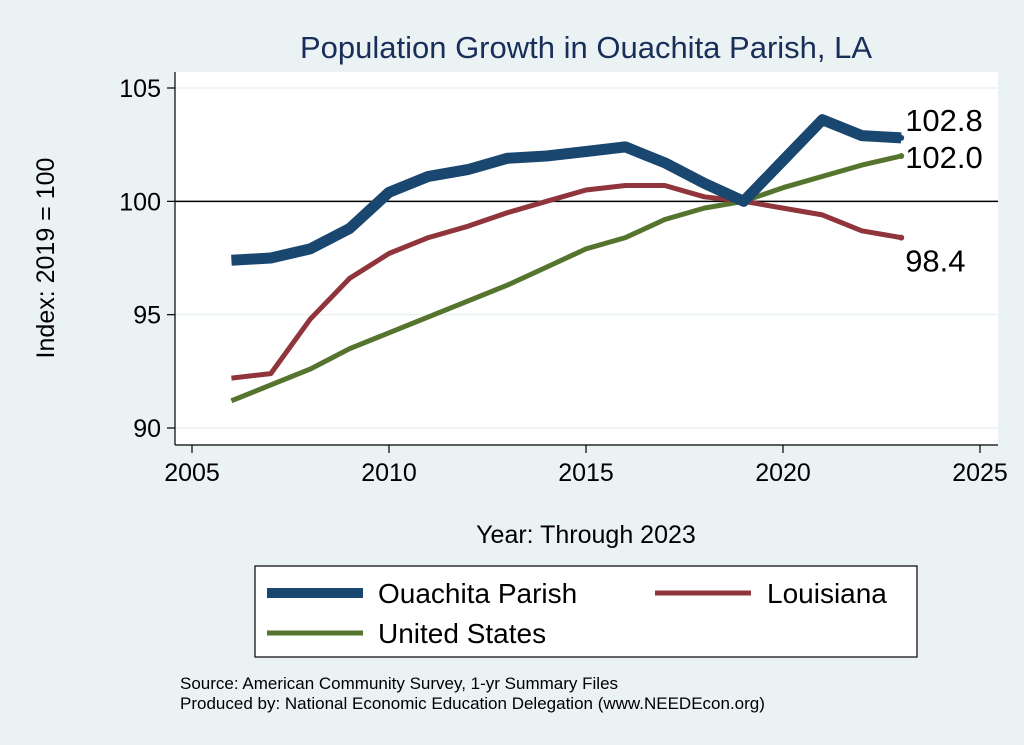 Image resolution: width=1024 pixels, height=745 pixels. I want to click on end-label-united-states: 102.0, so click(944, 157).